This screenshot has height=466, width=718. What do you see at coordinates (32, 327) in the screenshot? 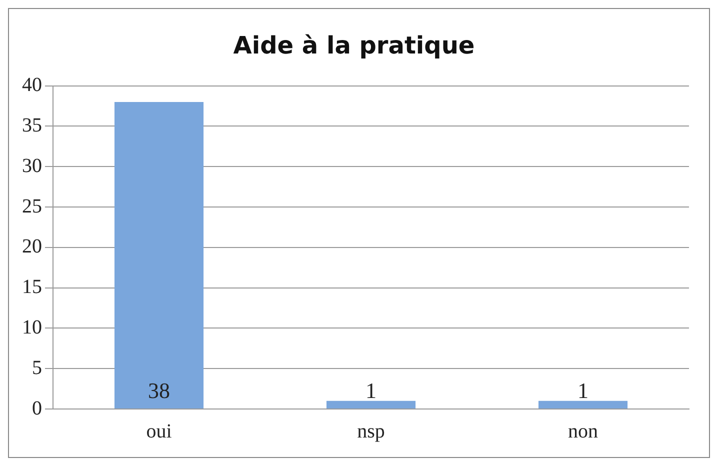
I see `y-tick-label: 10` at bounding box center [32, 327].